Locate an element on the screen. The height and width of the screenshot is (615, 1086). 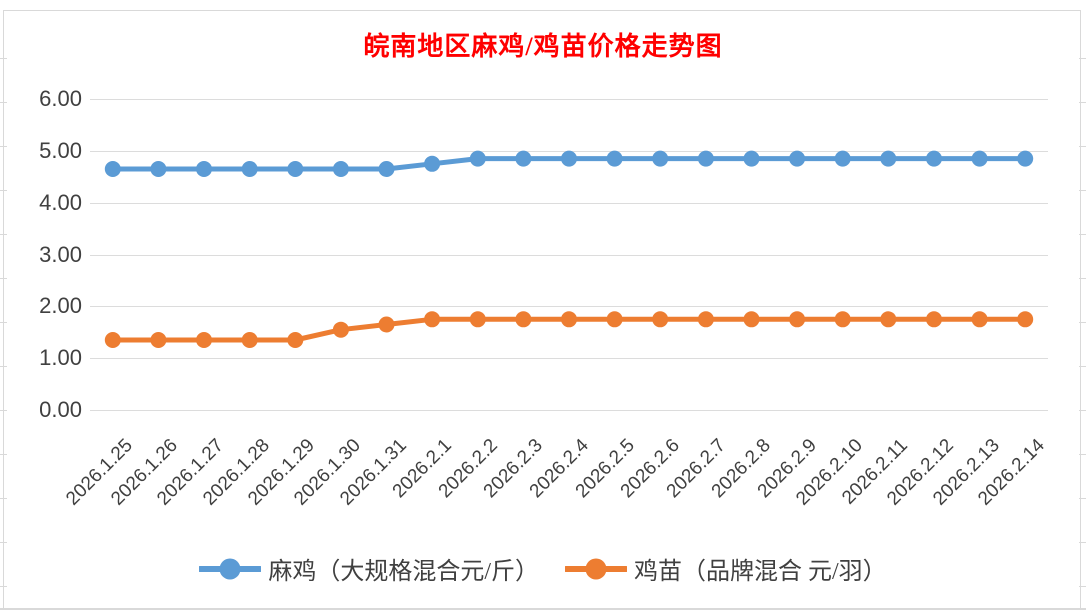
legend-item: 麻鸡（大规格混合元/斤） is located at coordinates (369, 568).